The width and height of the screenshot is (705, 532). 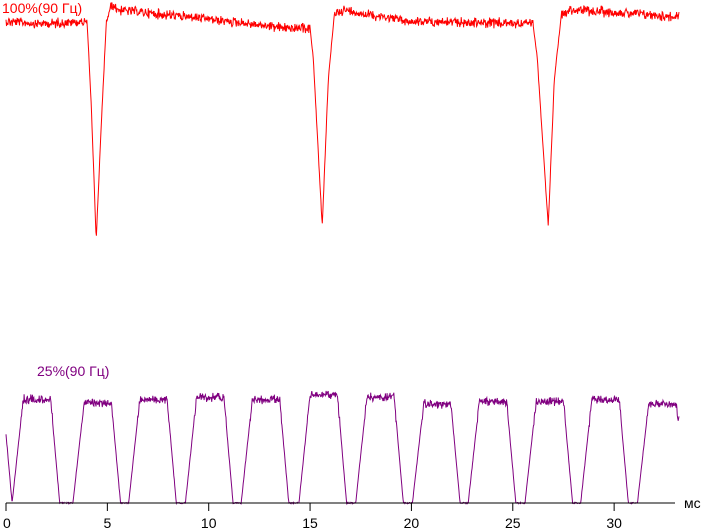 What do you see at coordinates (107, 523) in the screenshot?
I see `x-tick-label-5: 5` at bounding box center [107, 523].